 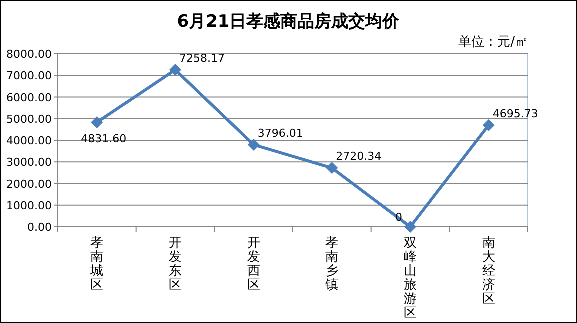 What do you see at coordinates (29, 141) in the screenshot?
I see `y-tick-label: 4000.00` at bounding box center [29, 141].